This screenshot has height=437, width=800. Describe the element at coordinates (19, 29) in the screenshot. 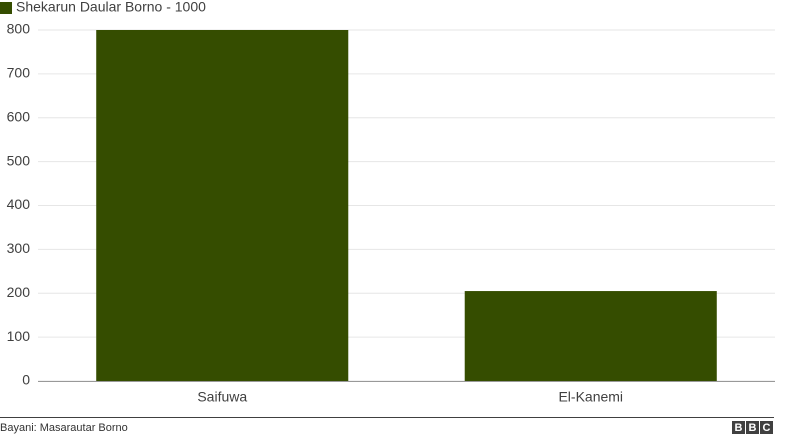

I see `y-tick-label: 800` at that location.